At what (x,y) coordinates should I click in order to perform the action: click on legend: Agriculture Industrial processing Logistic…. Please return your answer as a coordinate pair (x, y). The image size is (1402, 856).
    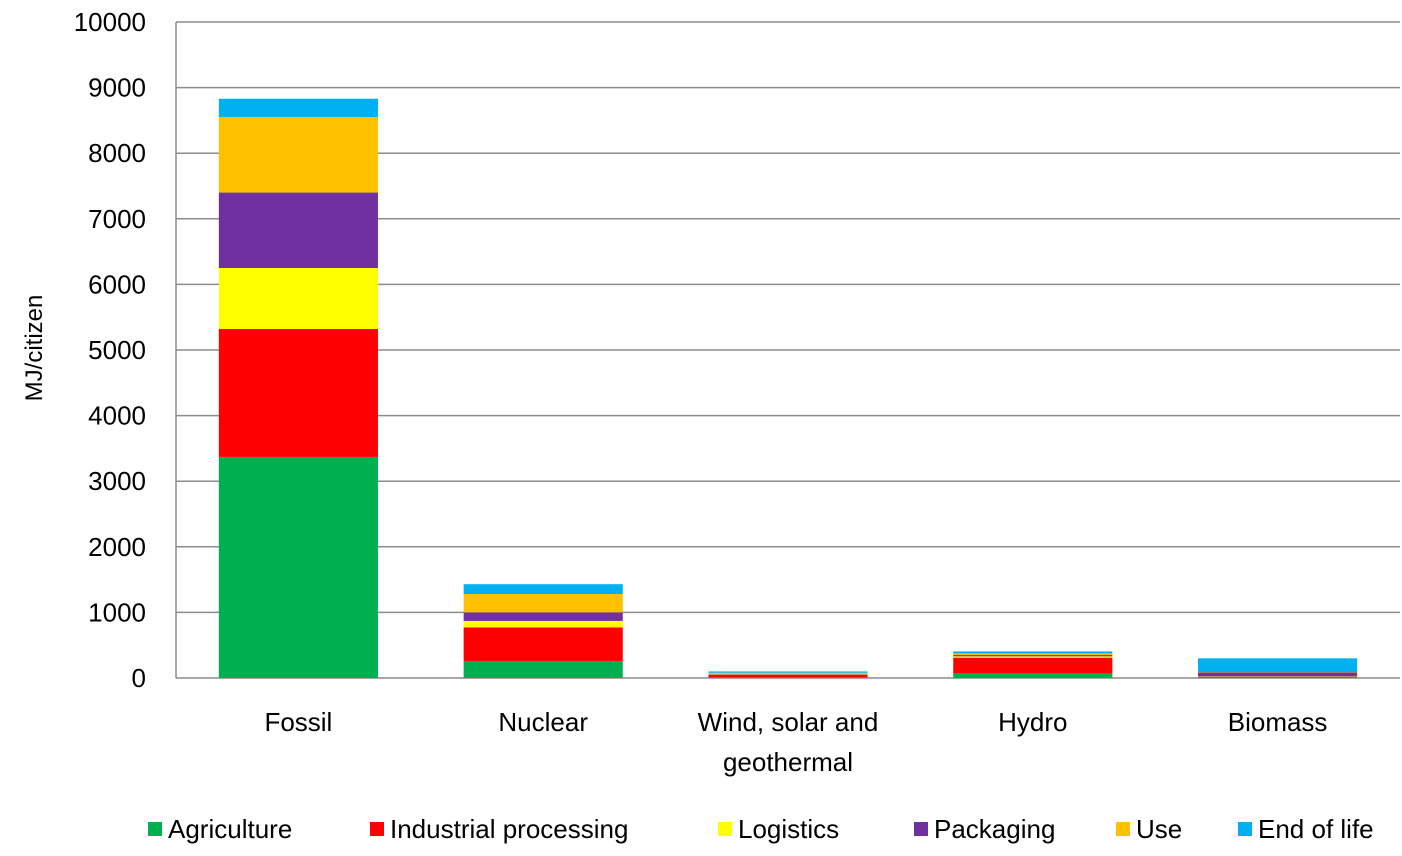
    Looking at the image, I should click on (761, 829).